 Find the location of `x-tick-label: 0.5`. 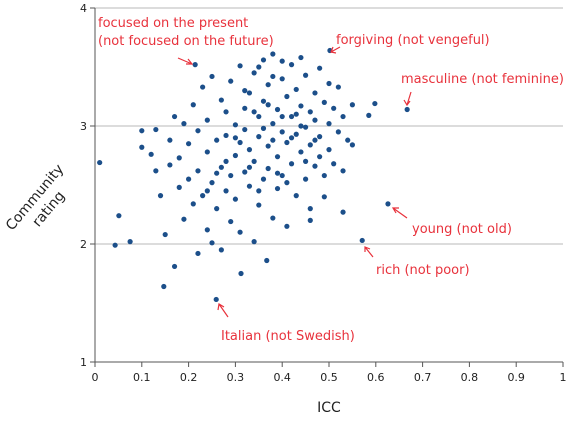

x-tick-label: 0.5 is located at coordinates (329, 377).